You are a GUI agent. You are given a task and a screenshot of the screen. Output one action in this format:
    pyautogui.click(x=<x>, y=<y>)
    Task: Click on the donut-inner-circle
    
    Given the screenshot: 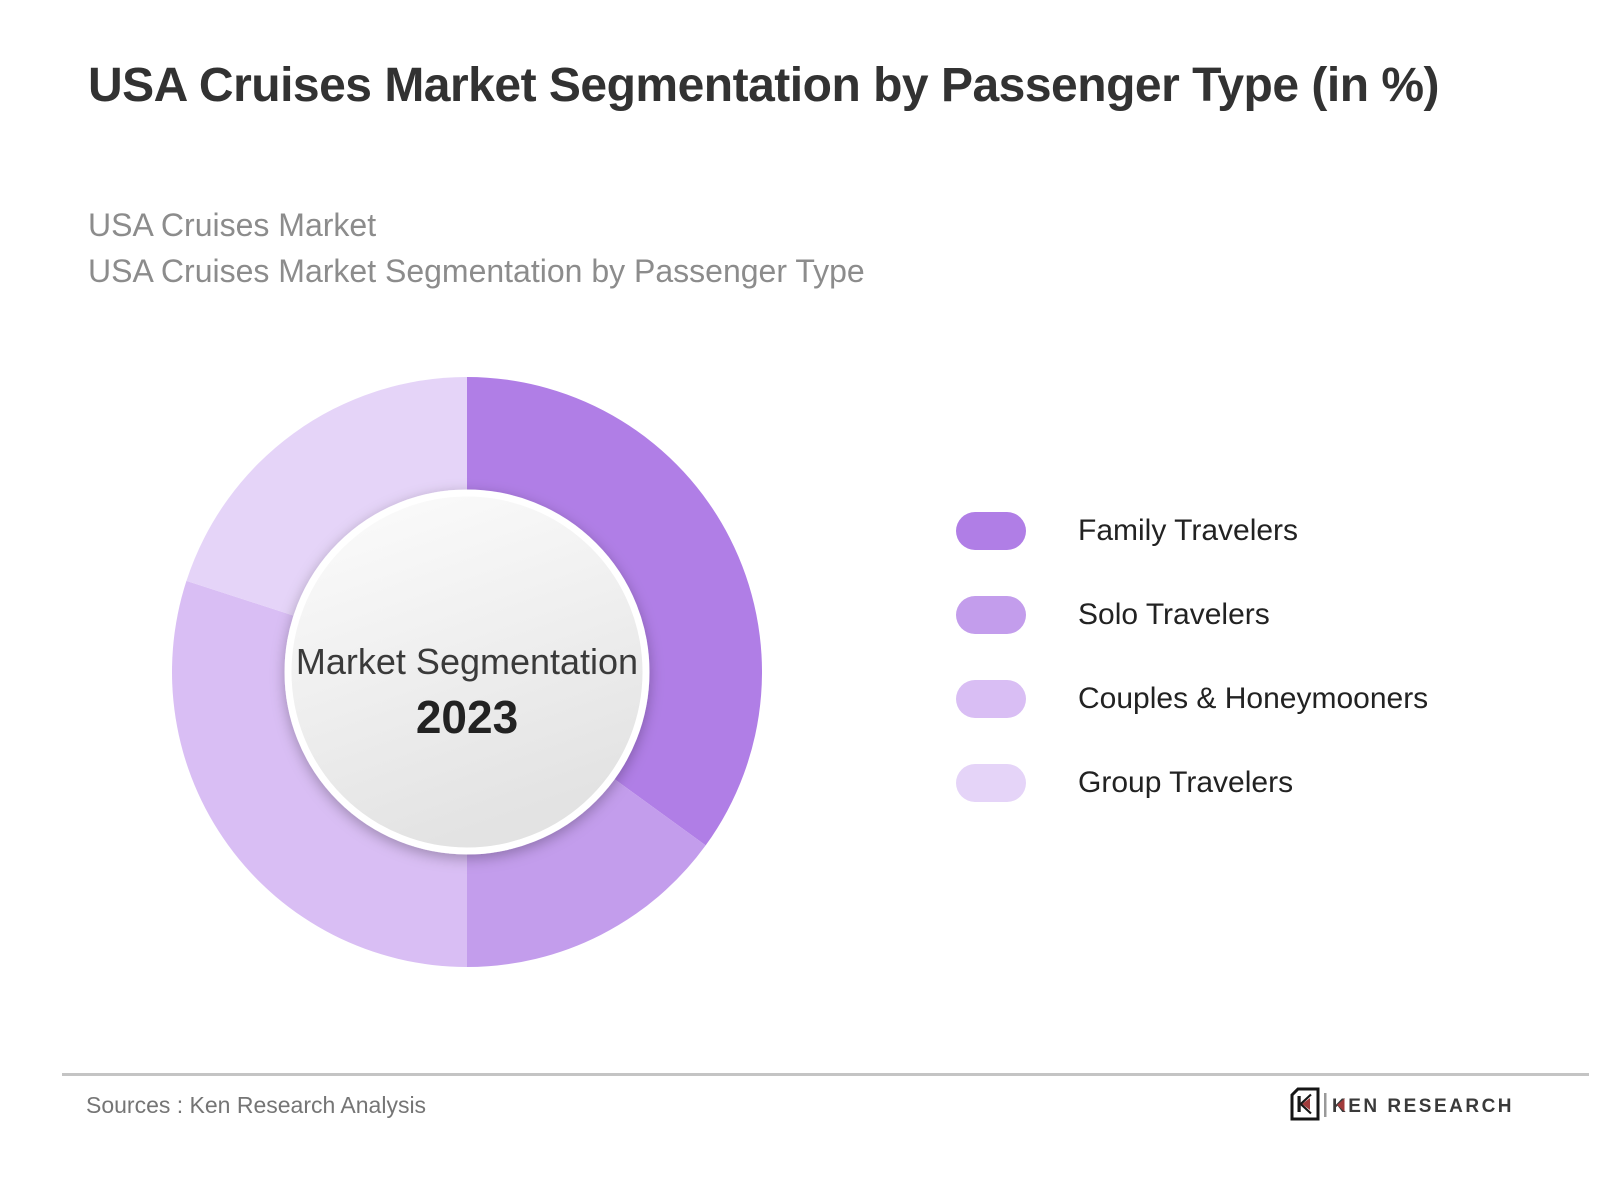 What is the action you would take?
    pyautogui.click(x=467, y=672)
    